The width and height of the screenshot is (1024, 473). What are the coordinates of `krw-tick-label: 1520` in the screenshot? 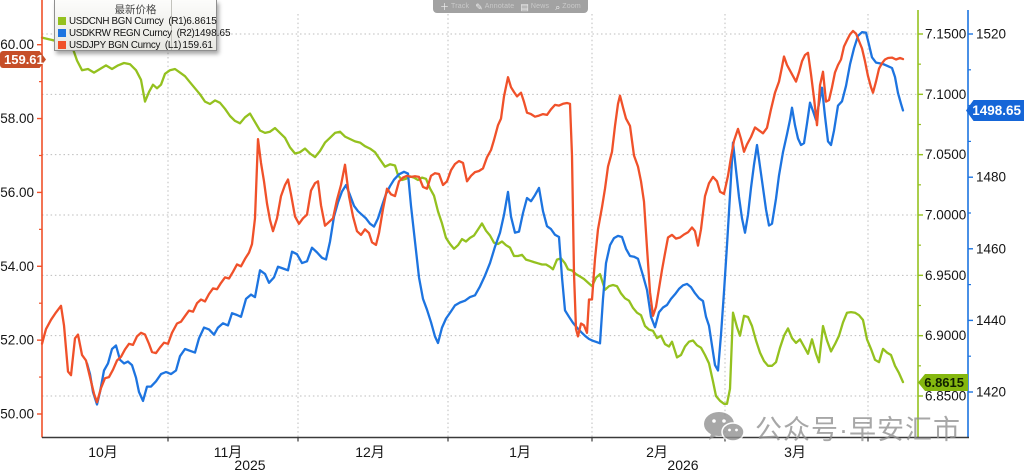 It's located at (991, 34).